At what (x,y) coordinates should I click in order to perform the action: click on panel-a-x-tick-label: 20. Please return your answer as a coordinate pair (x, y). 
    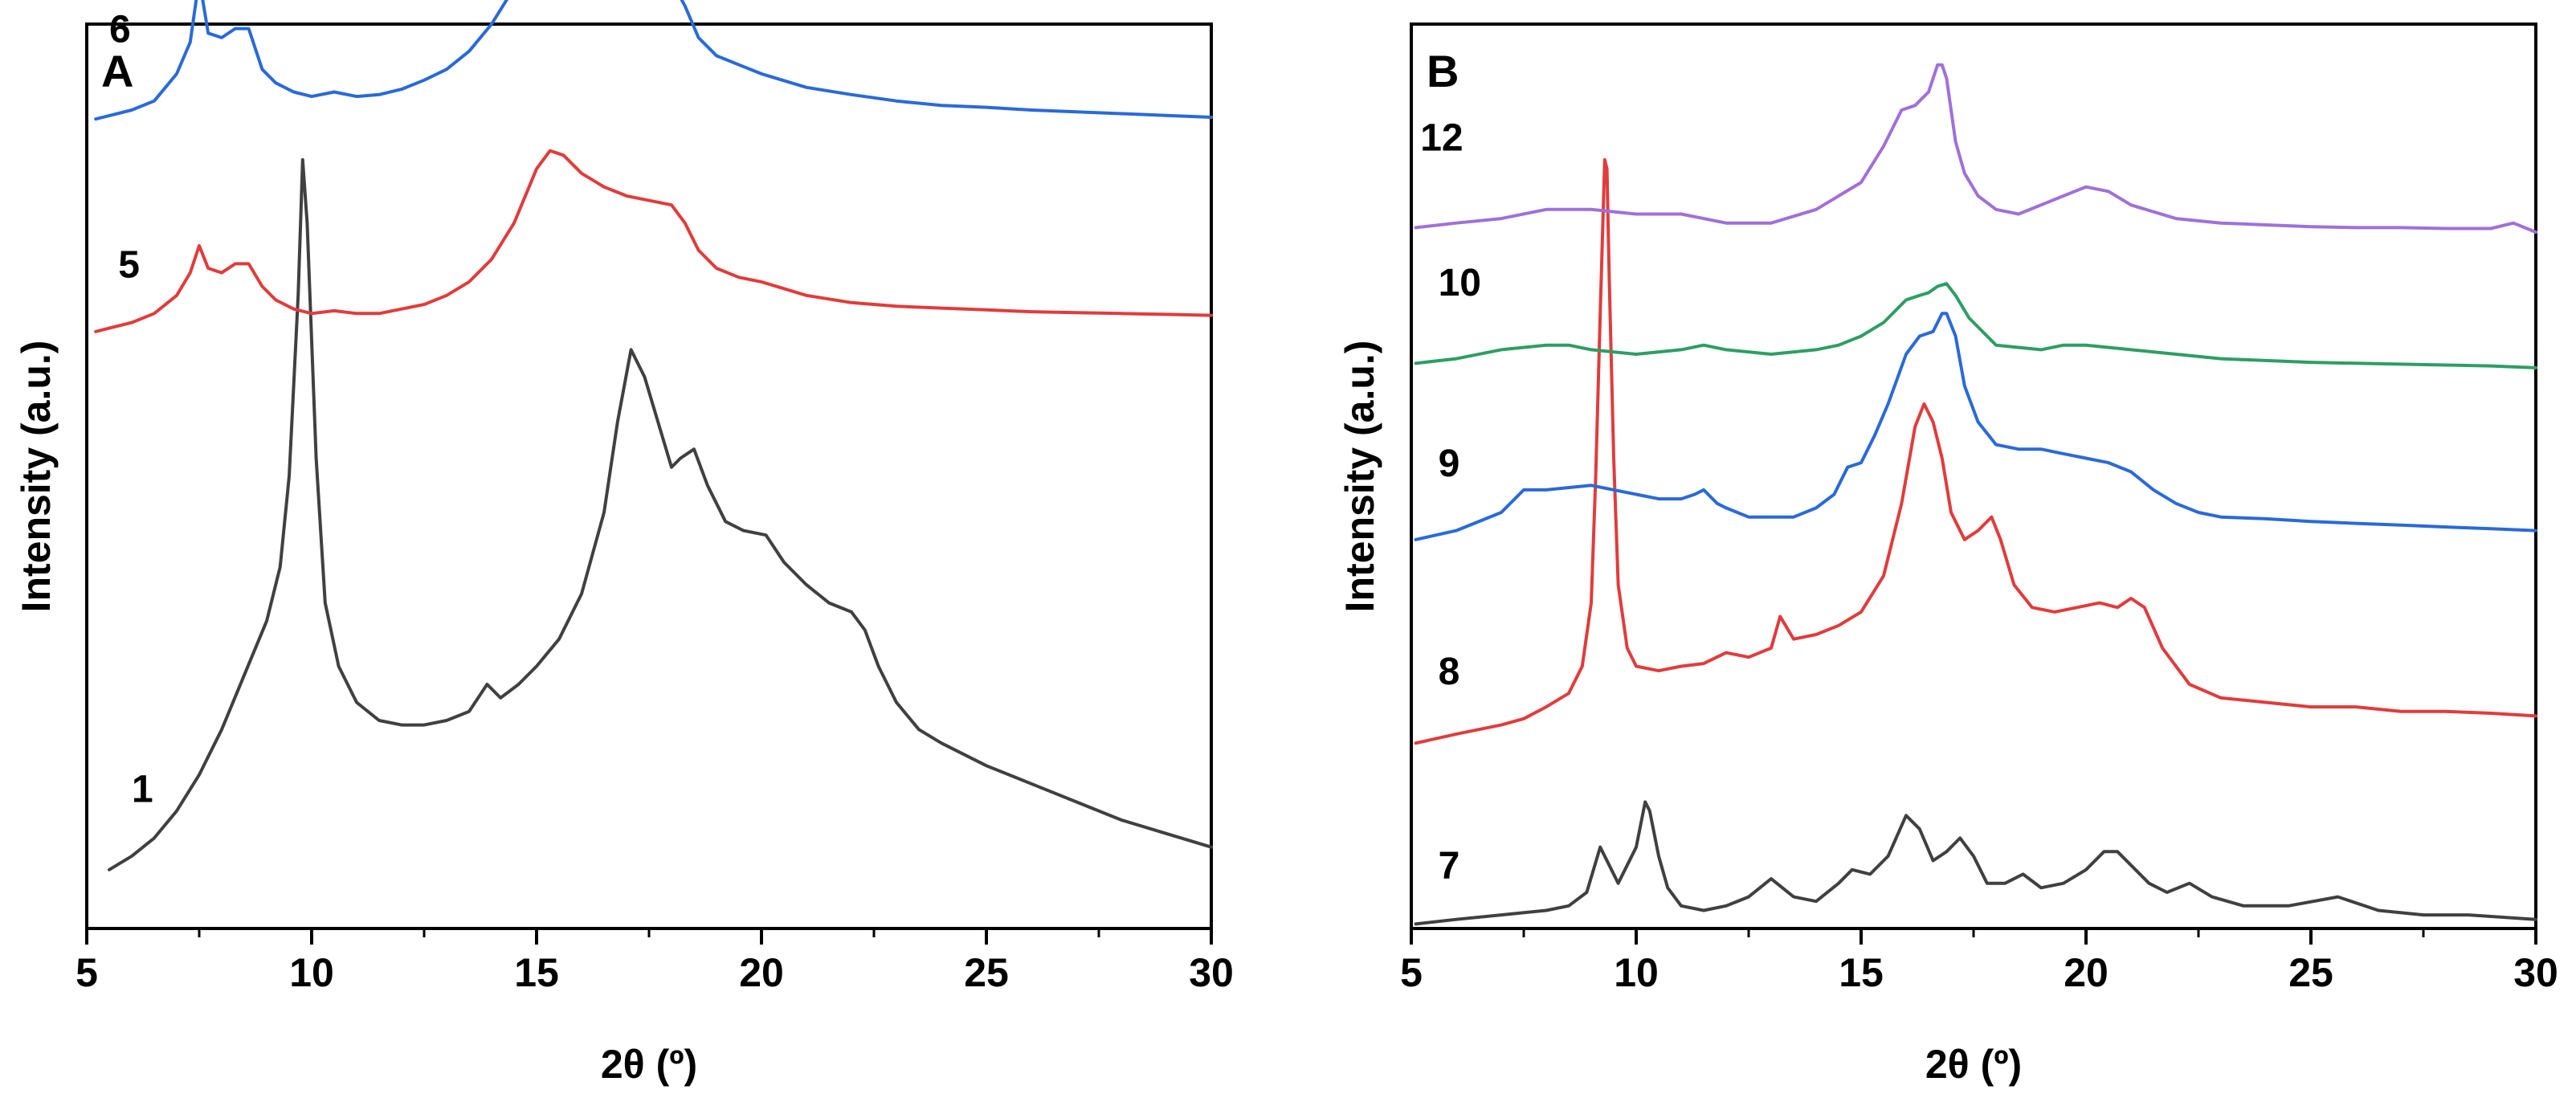
    Looking at the image, I should click on (761, 972).